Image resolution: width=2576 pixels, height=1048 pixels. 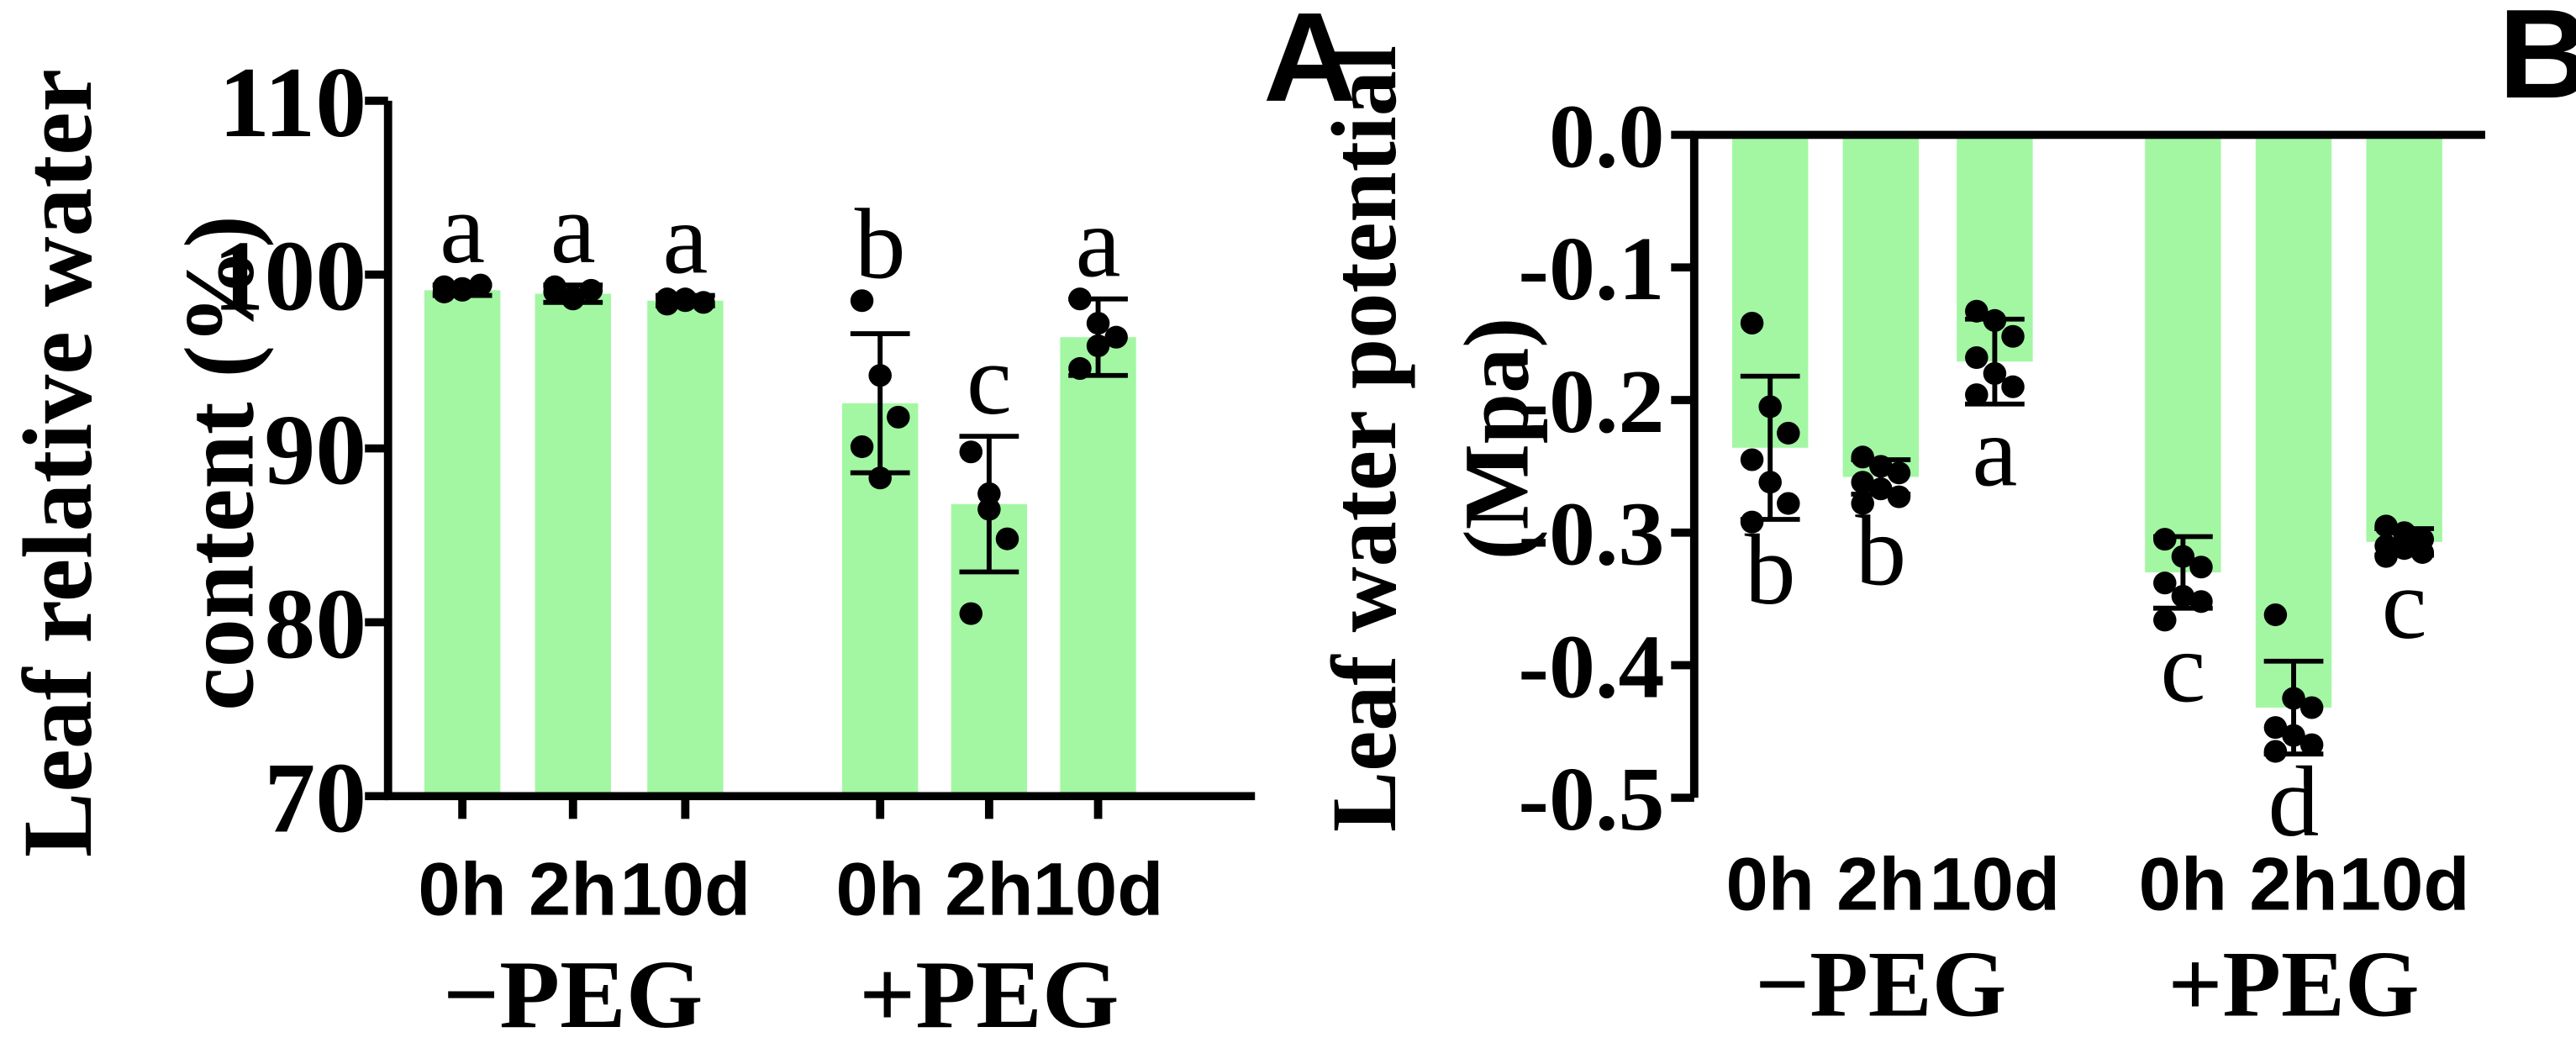 What do you see at coordinates (139, 463) in the screenshot?
I see `y-axis-label: Leaf relative water content (%)` at bounding box center [139, 463].